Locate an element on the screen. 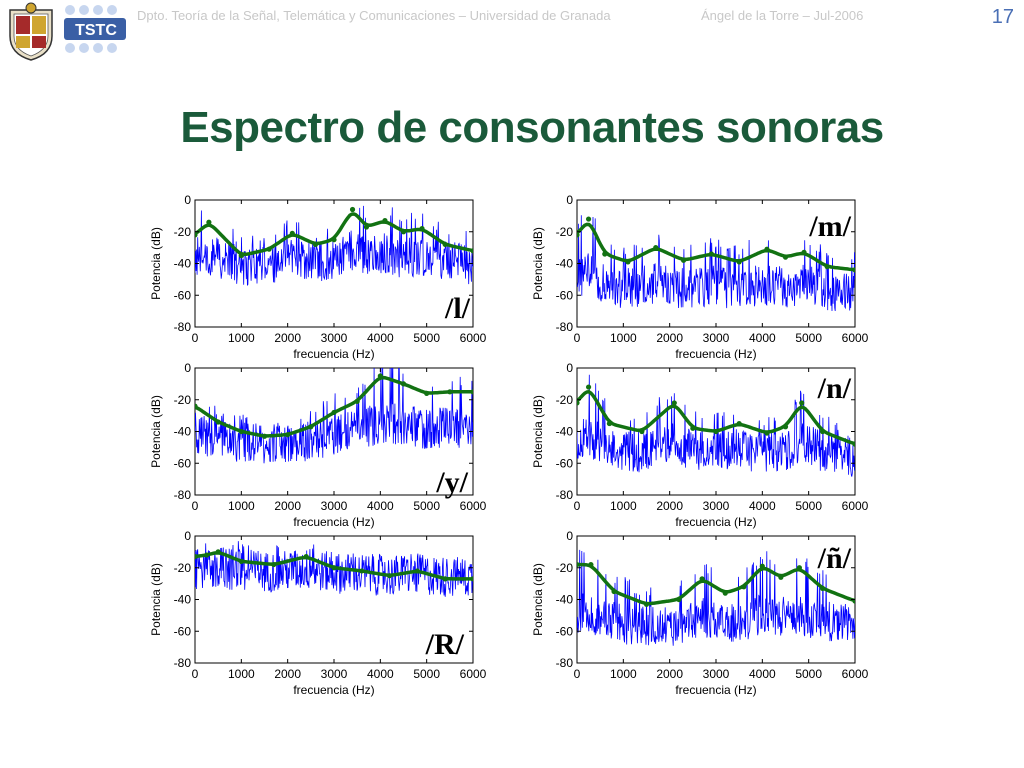 The image size is (1024, 768). page-number: 17 is located at coordinates (1002, 17).